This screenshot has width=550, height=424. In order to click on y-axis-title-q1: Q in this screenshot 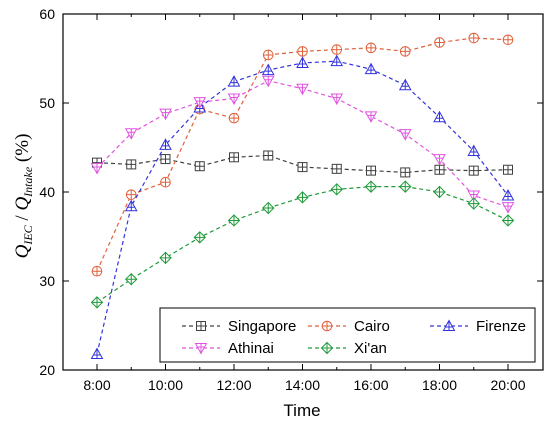, I will do `click(22, 251)`.